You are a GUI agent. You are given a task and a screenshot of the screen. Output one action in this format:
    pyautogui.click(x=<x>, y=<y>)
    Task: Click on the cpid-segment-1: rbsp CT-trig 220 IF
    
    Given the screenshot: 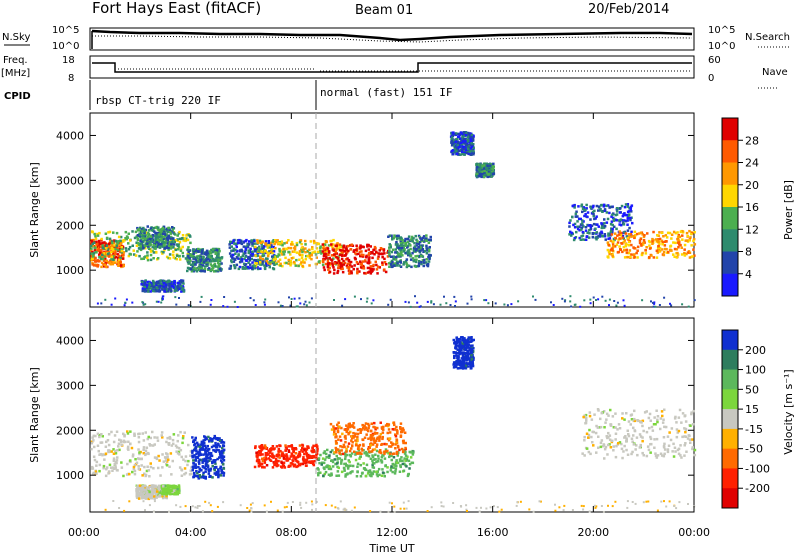 What is the action you would take?
    pyautogui.click(x=158, y=100)
    